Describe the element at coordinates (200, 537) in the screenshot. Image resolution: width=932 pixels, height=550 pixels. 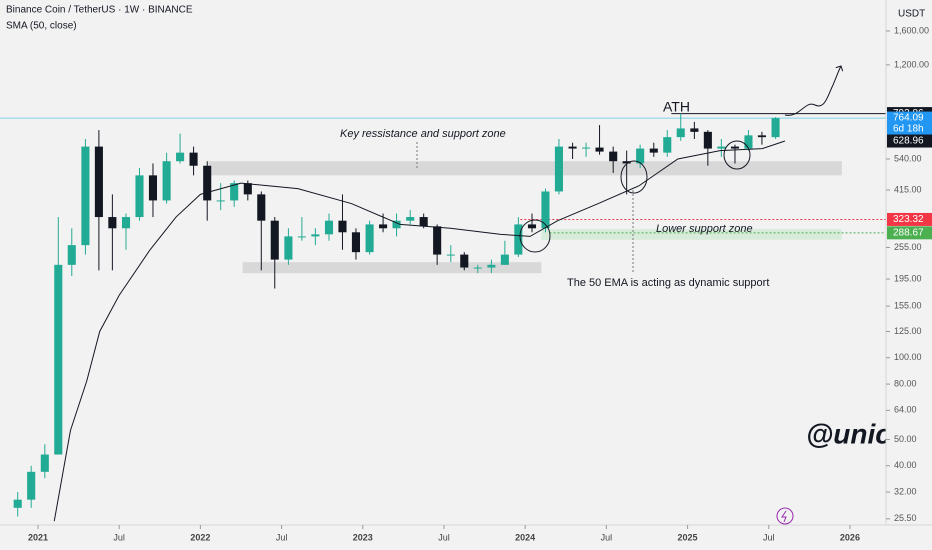
I see `x-tick-label: 2022` at that location.